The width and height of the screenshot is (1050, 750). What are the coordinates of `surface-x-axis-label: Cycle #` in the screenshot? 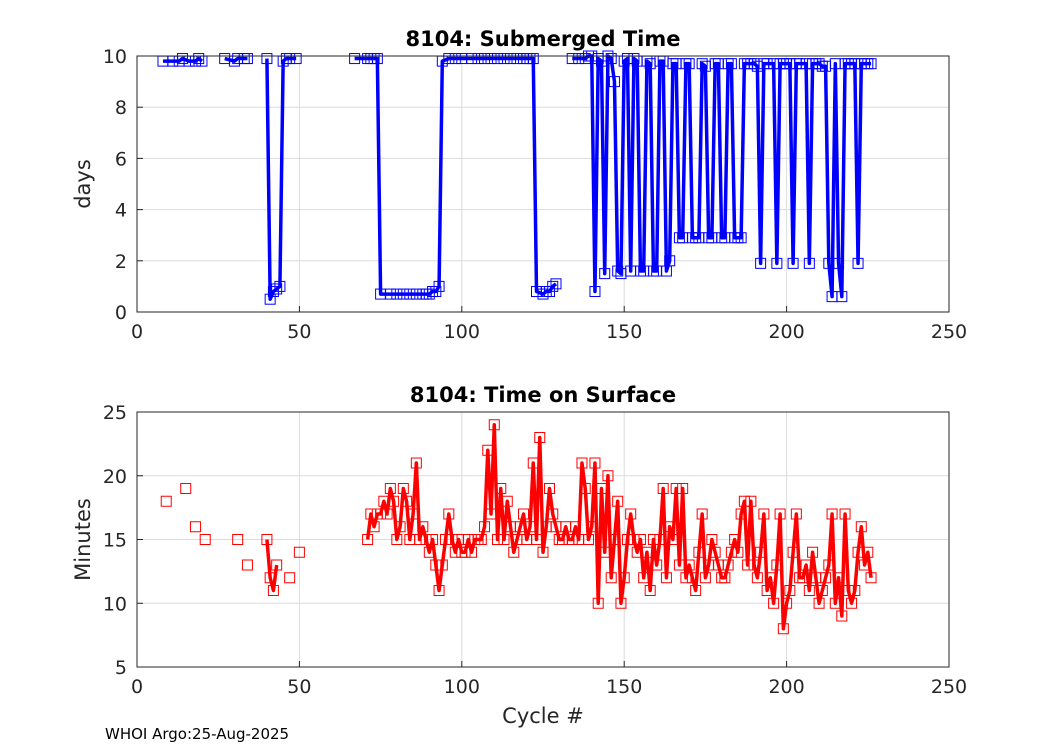 It's located at (543, 716).